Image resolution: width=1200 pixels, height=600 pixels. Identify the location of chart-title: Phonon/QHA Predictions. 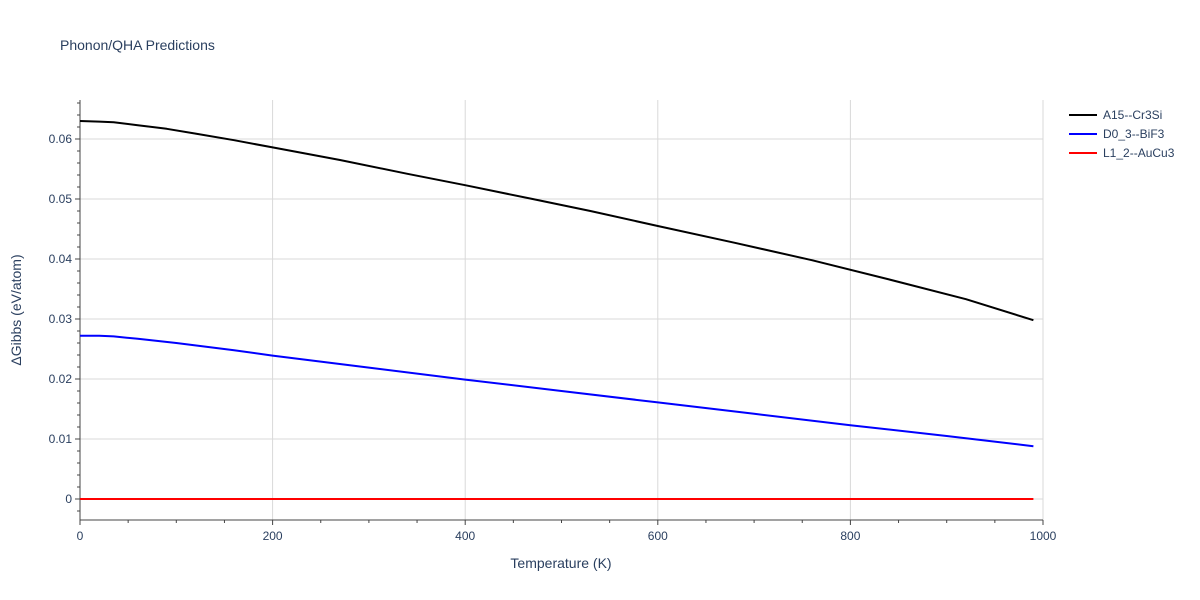
(137, 45).